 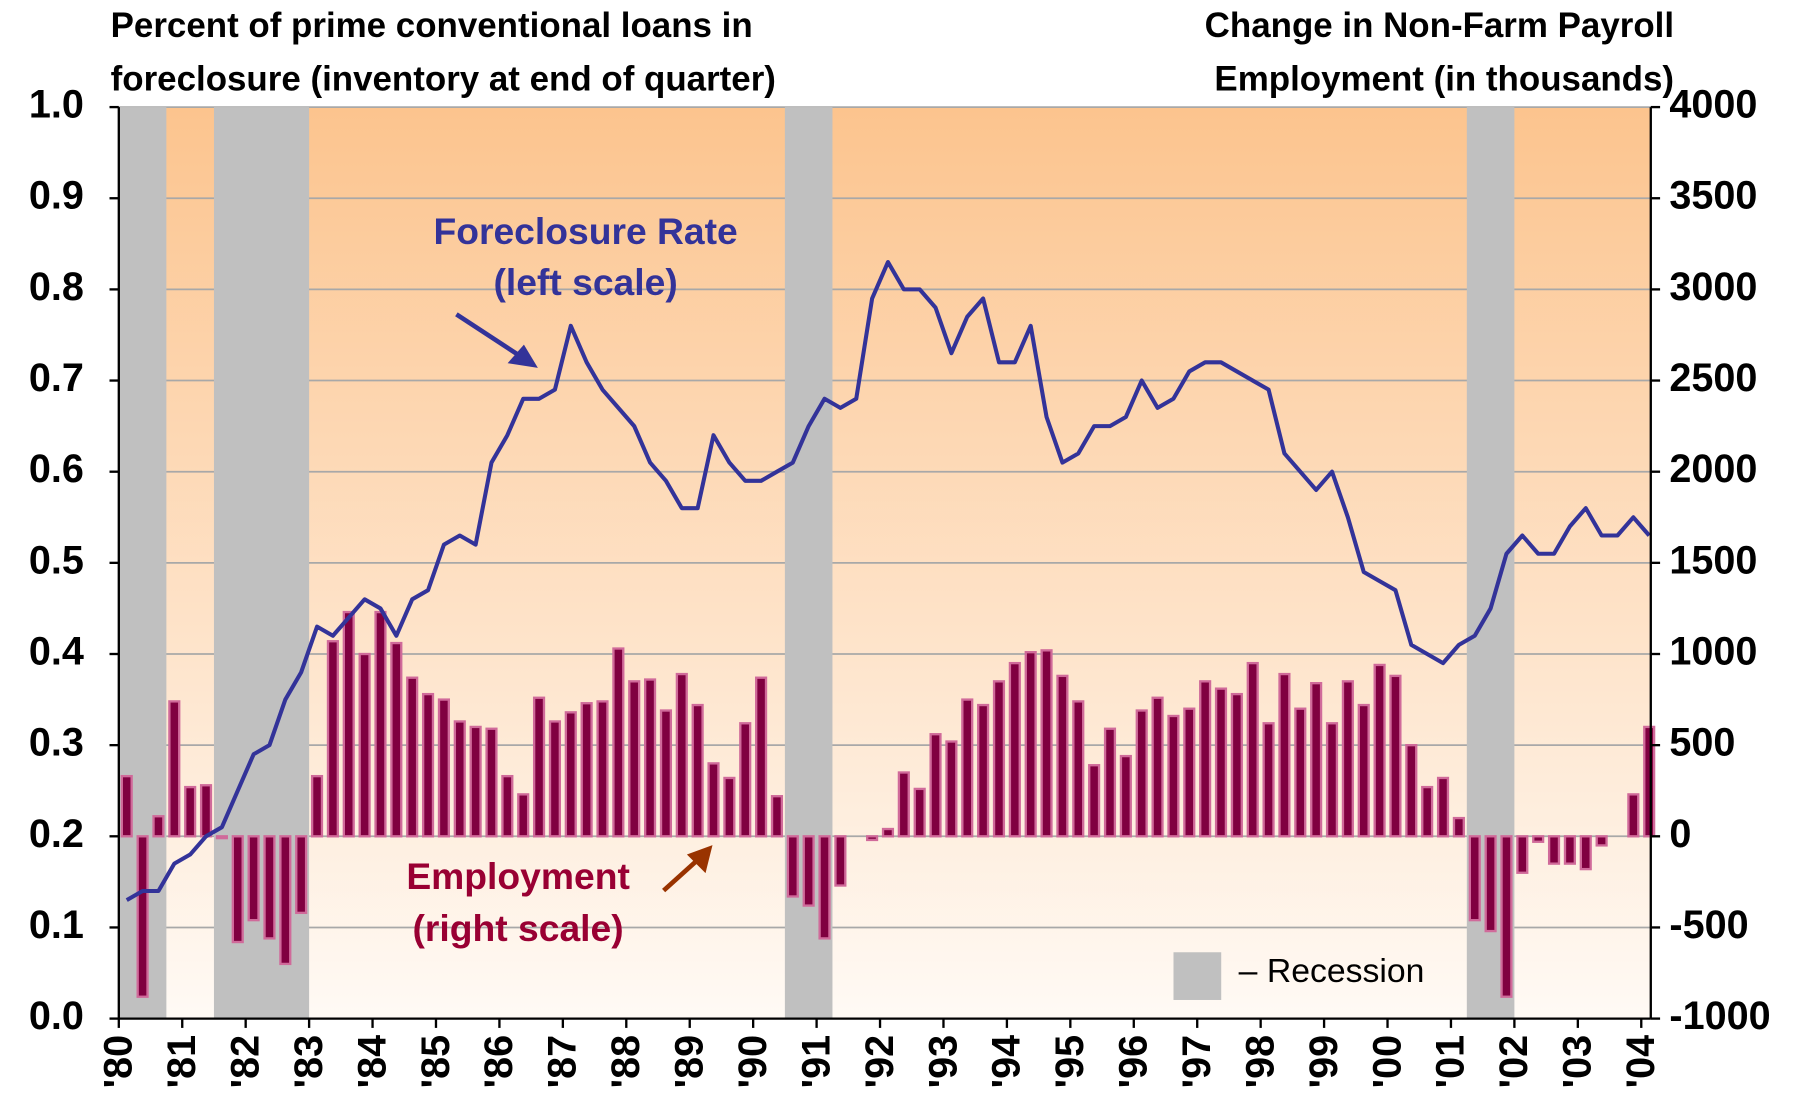 I want to click on x-tick-label: '00, so click(x=1387, y=1061).